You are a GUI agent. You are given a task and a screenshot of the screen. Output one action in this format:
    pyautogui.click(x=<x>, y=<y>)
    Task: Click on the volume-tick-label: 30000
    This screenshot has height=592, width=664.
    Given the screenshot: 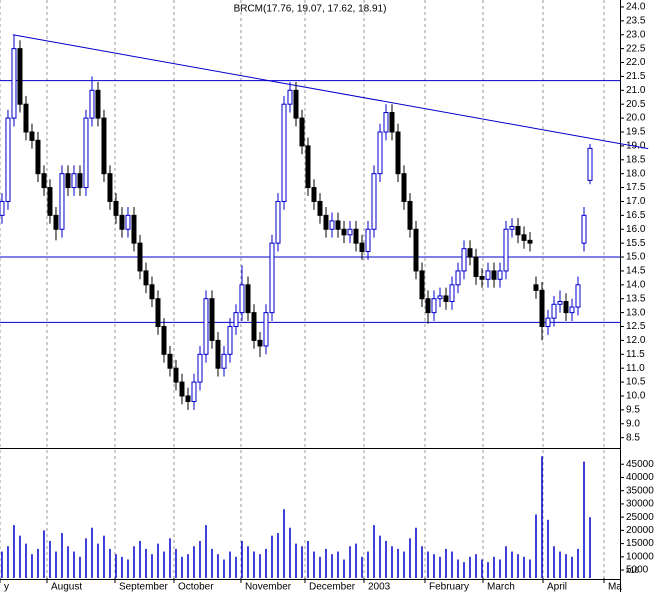 What is the action you would take?
    pyautogui.click(x=640, y=504)
    